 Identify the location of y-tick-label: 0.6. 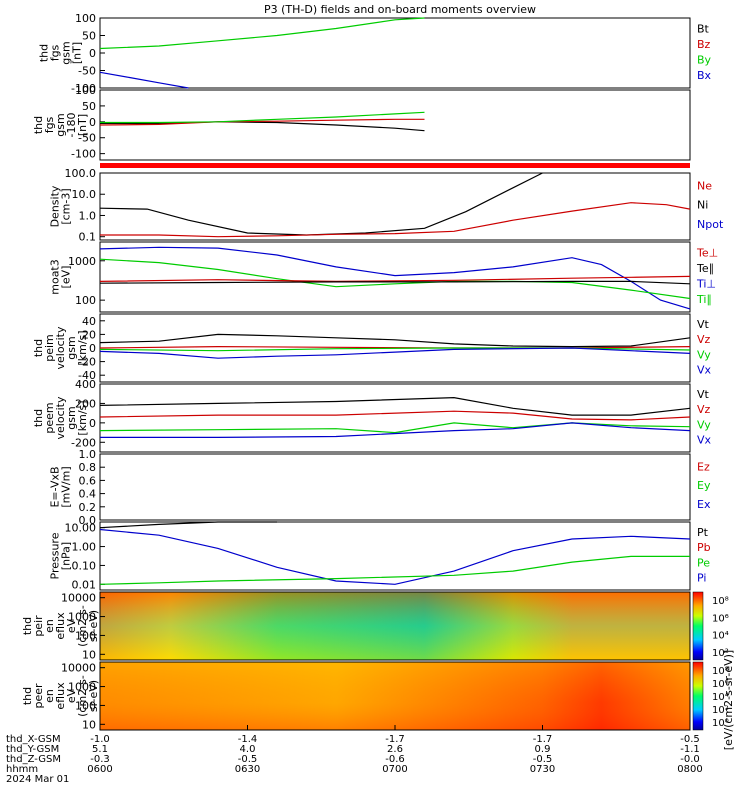
(88, 480).